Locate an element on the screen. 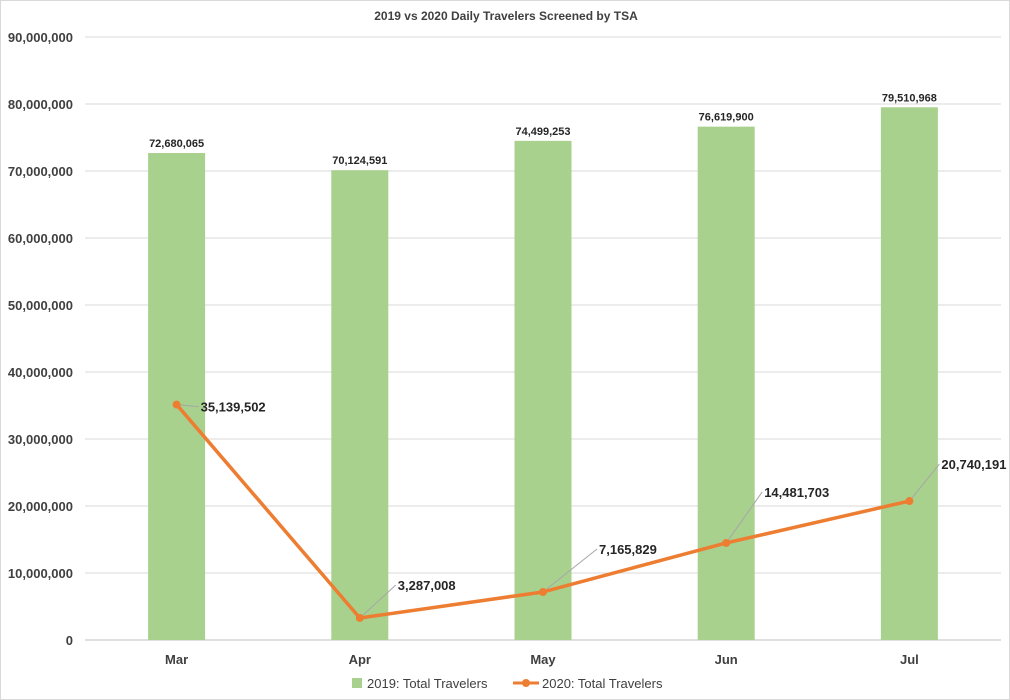 The width and height of the screenshot is (1010, 700). y-tick-label: 90,000,000 is located at coordinates (40, 37).